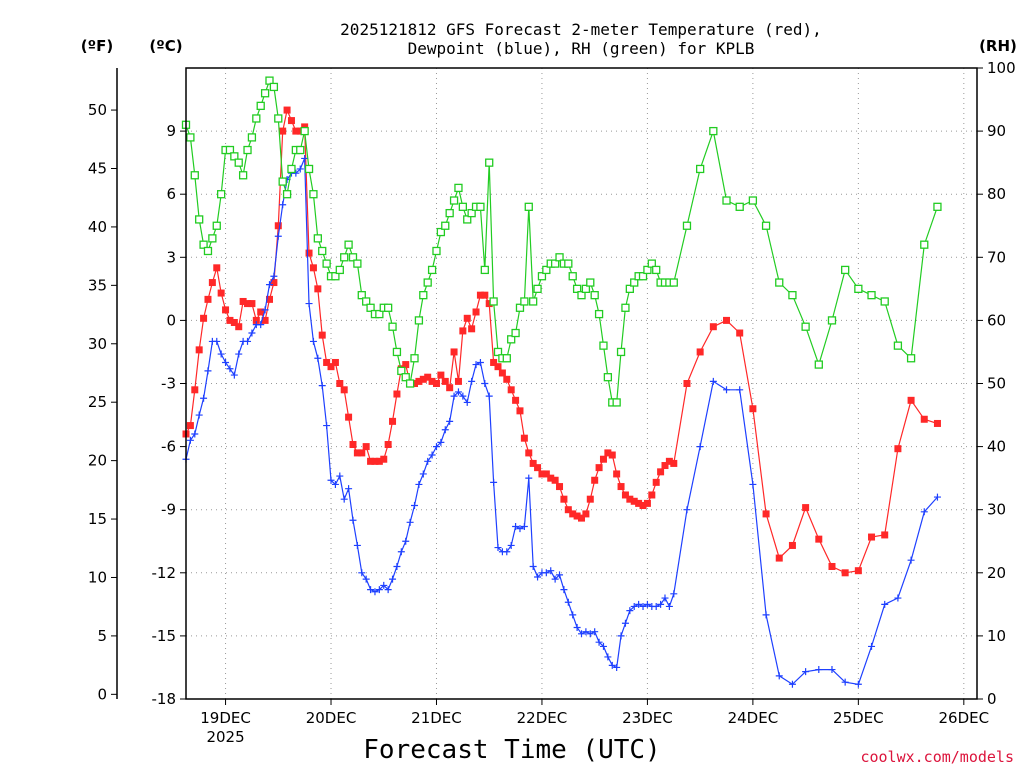 This screenshot has width=1024, height=768. Describe the element at coordinates (102, 636) in the screenshot. I see `fahrenheit-tick-label: 5` at that location.